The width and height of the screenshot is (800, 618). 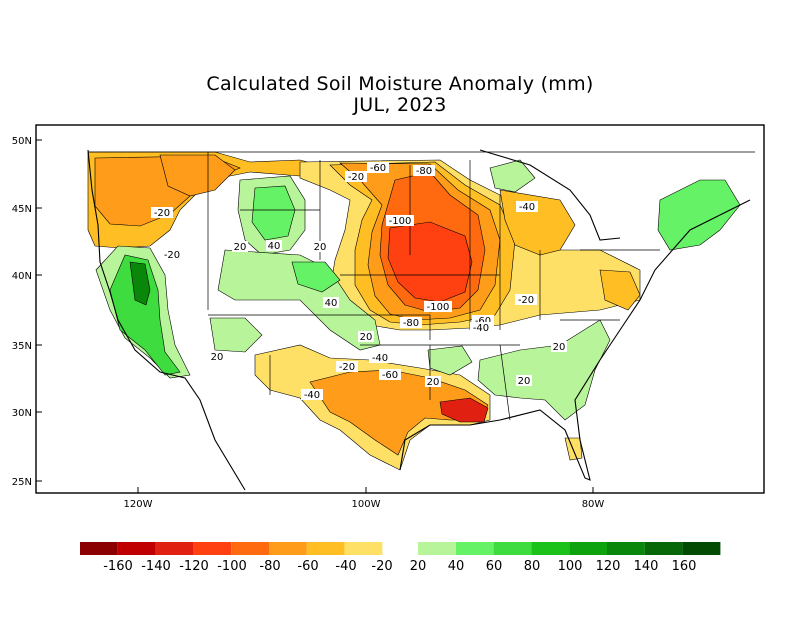 What do you see at coordinates (593, 504) in the screenshot?
I see `lon-label: 80W` at bounding box center [593, 504].